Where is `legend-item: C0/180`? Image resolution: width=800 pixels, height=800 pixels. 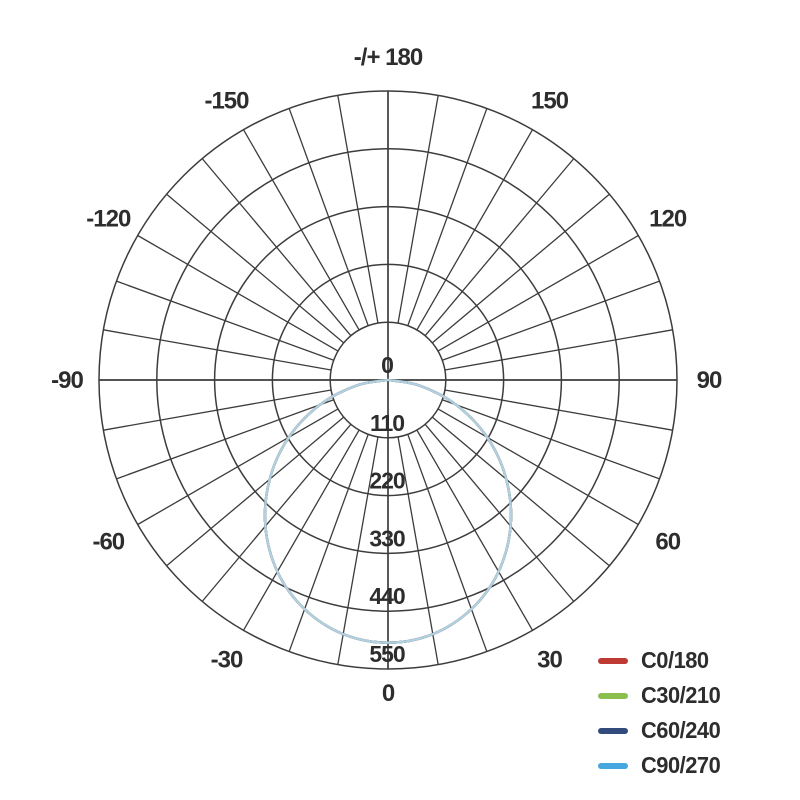 legend-item: C0/180 is located at coordinates (661, 660).